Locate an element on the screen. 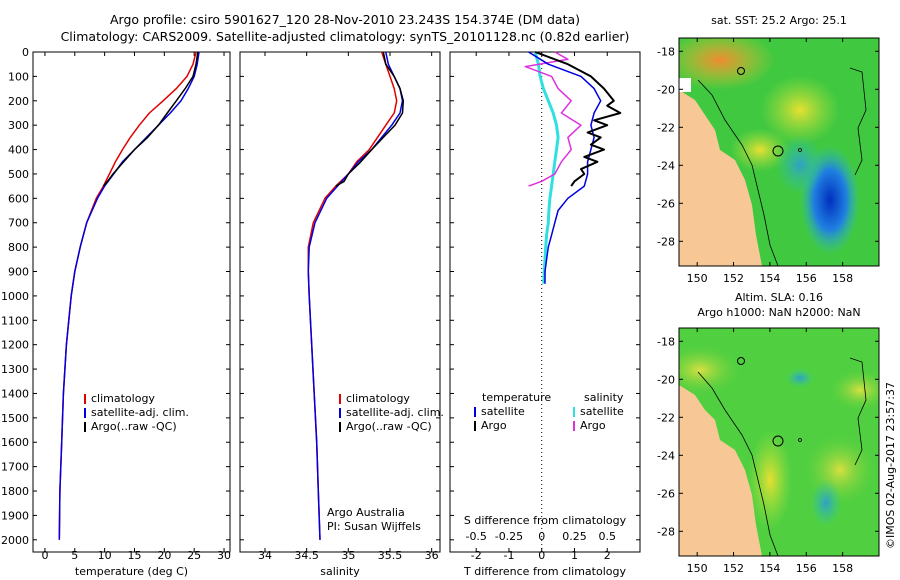 Image resolution: width=900 pixels, height=580 pixels. temperature-xtick-label: 15 is located at coordinates (134, 555).